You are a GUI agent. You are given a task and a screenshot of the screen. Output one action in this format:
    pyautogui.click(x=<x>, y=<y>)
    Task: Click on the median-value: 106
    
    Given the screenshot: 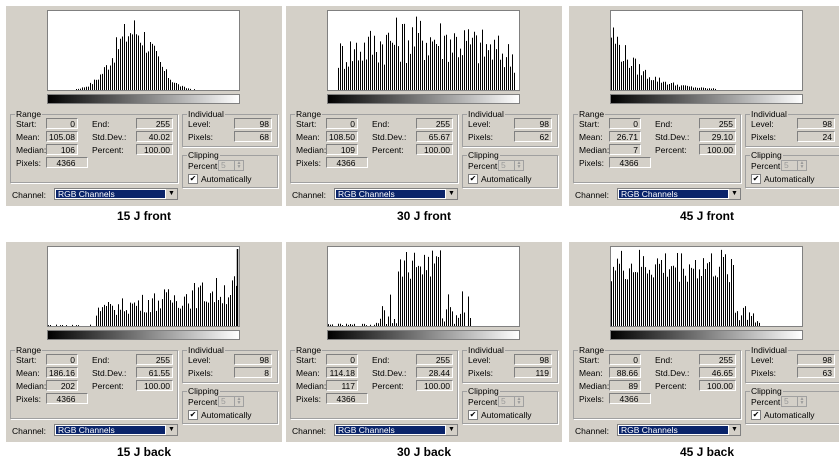 What is the action you would take?
    pyautogui.click(x=62, y=149)
    